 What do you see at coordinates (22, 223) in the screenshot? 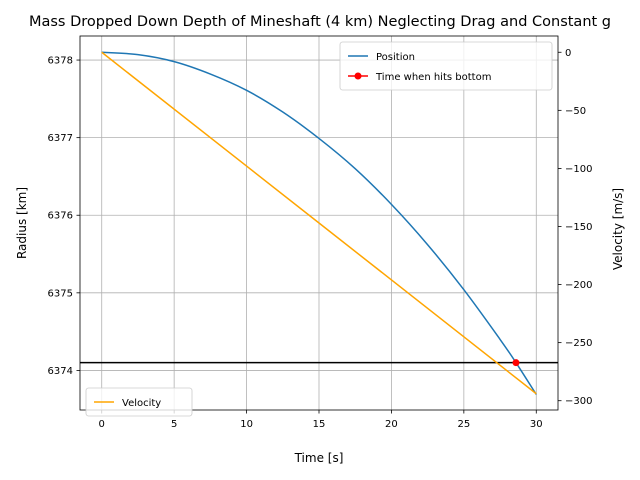
I see `y-axis-label: Radius [km]` at bounding box center [22, 223].